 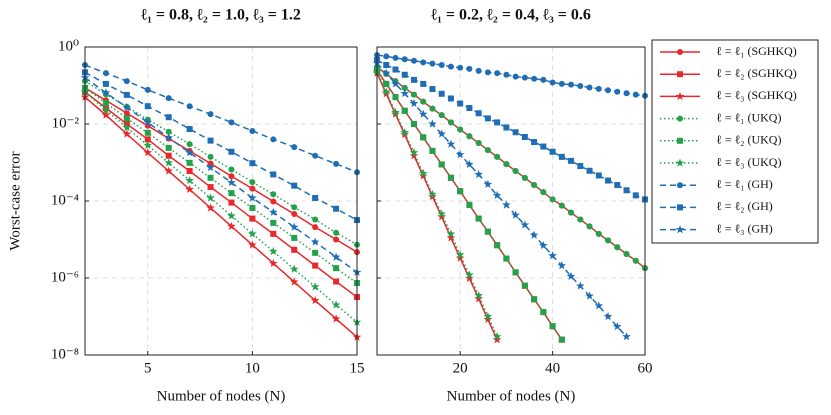 What do you see at coordinates (756, 51) in the screenshot?
I see `legend-label: ℓ = ℓ₁ (SGHKQ)` at bounding box center [756, 51].